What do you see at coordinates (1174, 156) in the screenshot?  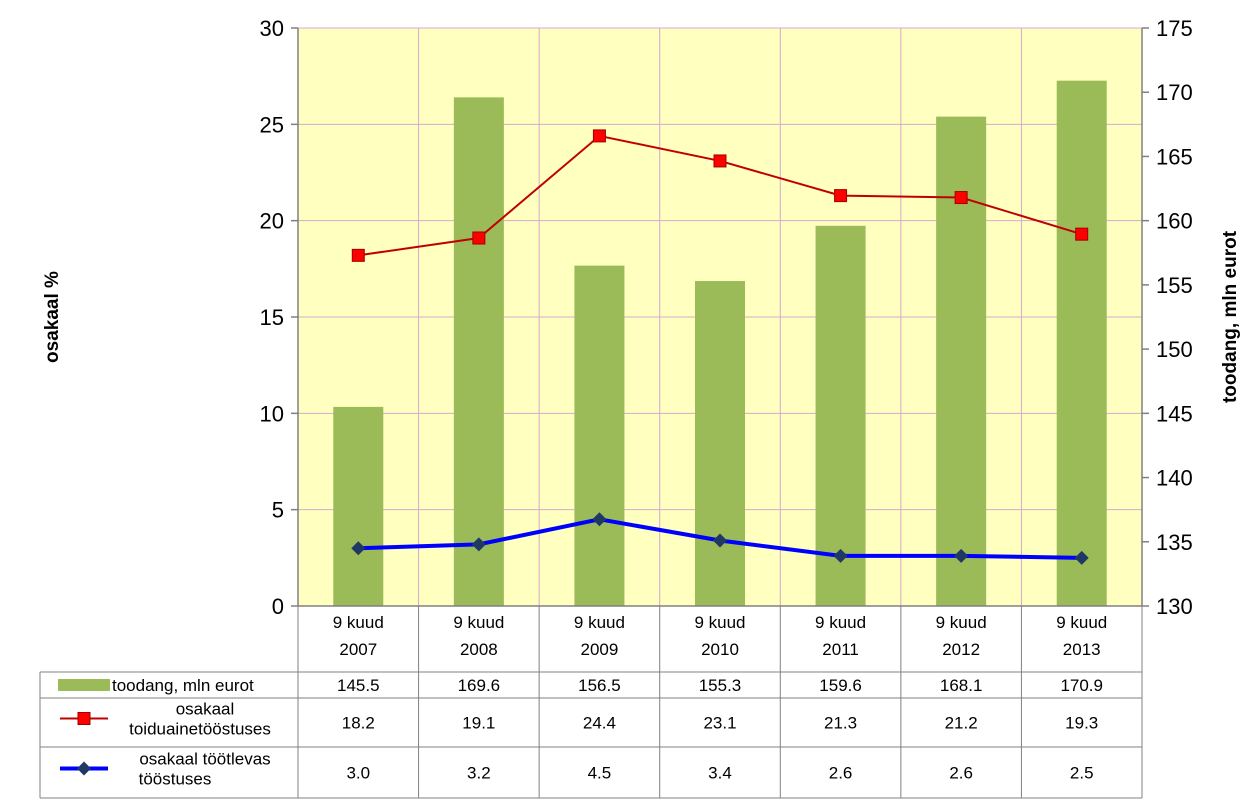 I see `tick-label-right: 165` at bounding box center [1174, 156].